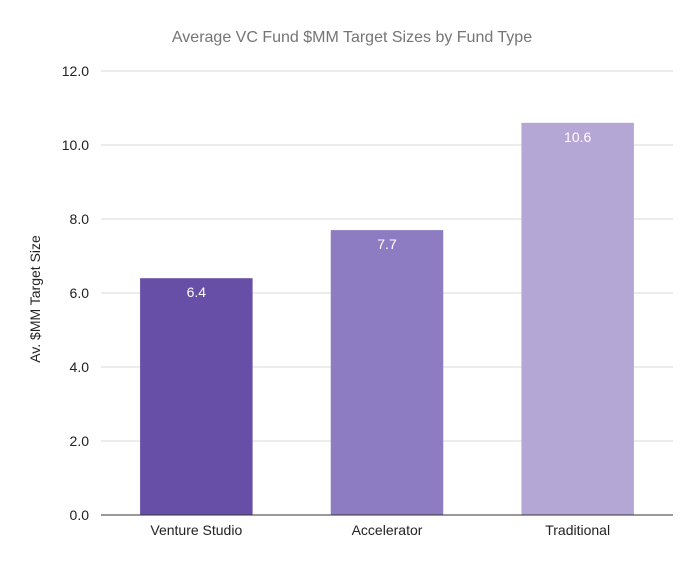 This screenshot has width=700, height=564. I want to click on y-tick-label: 10.0, so click(75, 145).